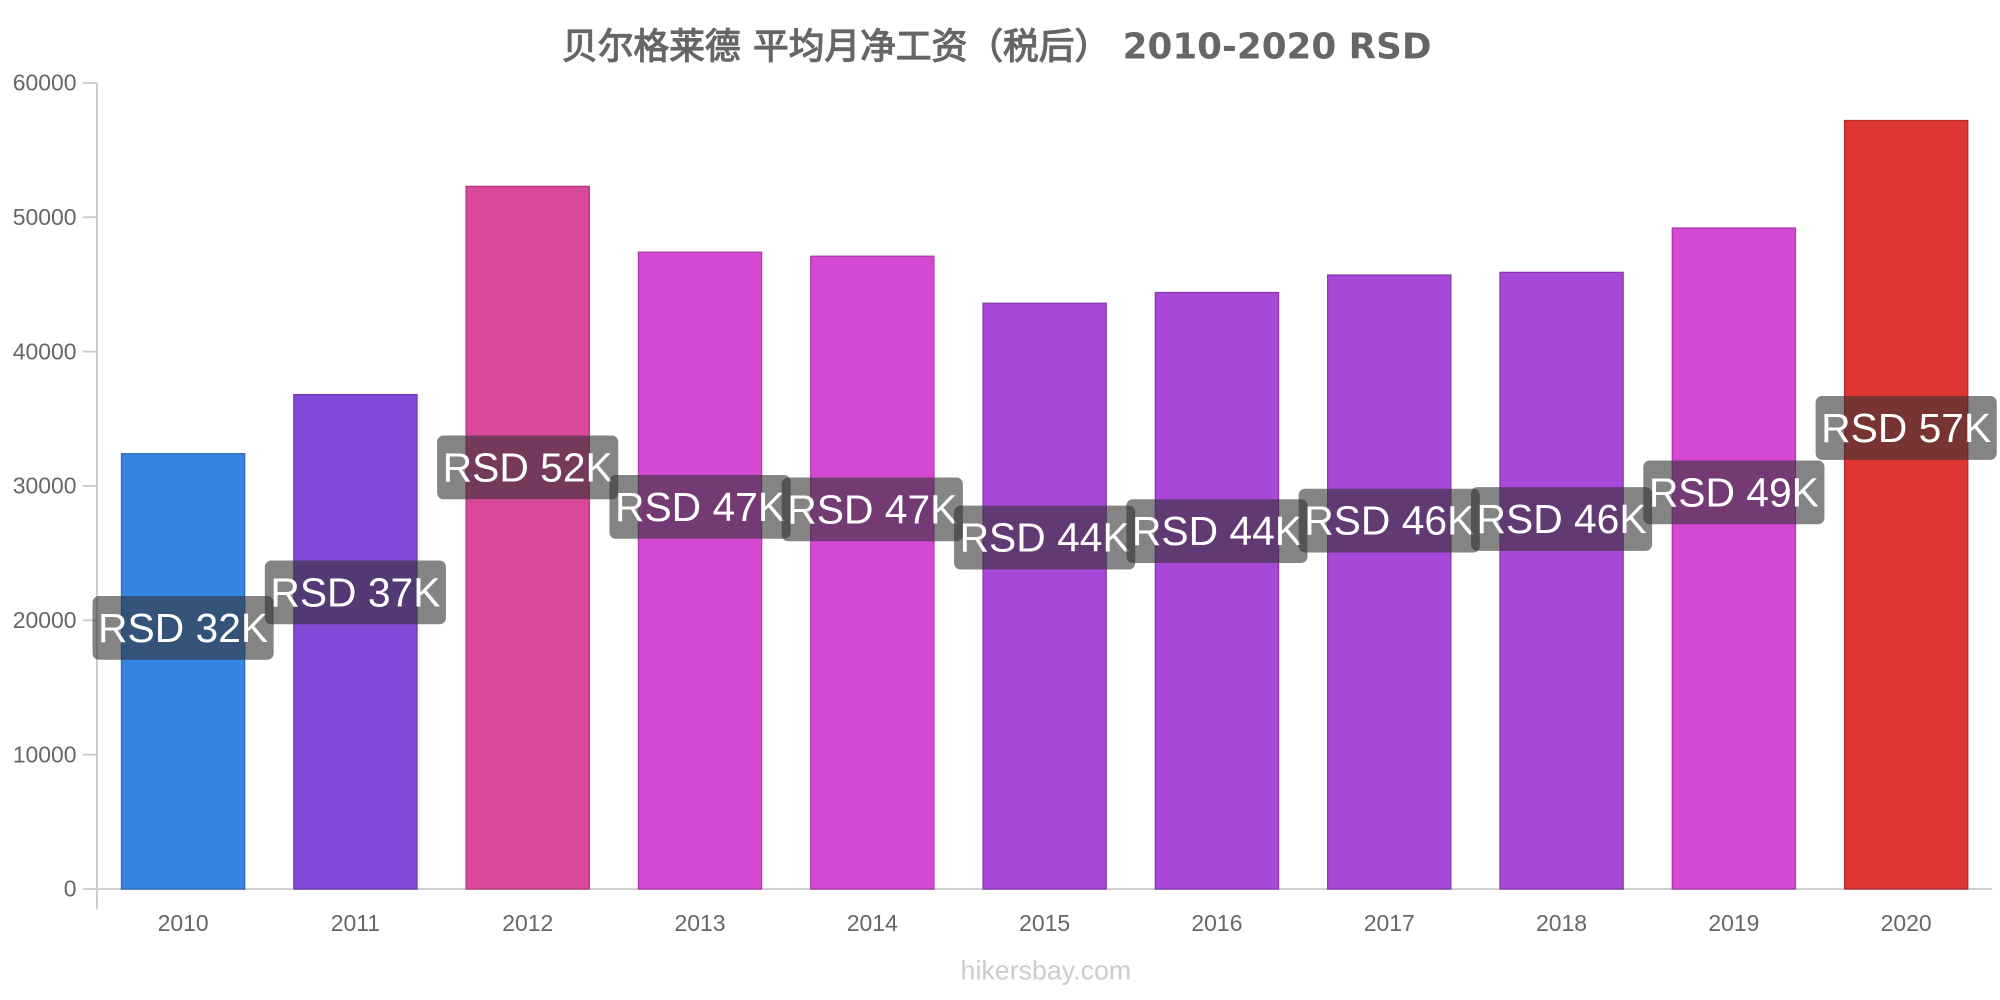  I want to click on y-tick-label: 30000, so click(45, 486).